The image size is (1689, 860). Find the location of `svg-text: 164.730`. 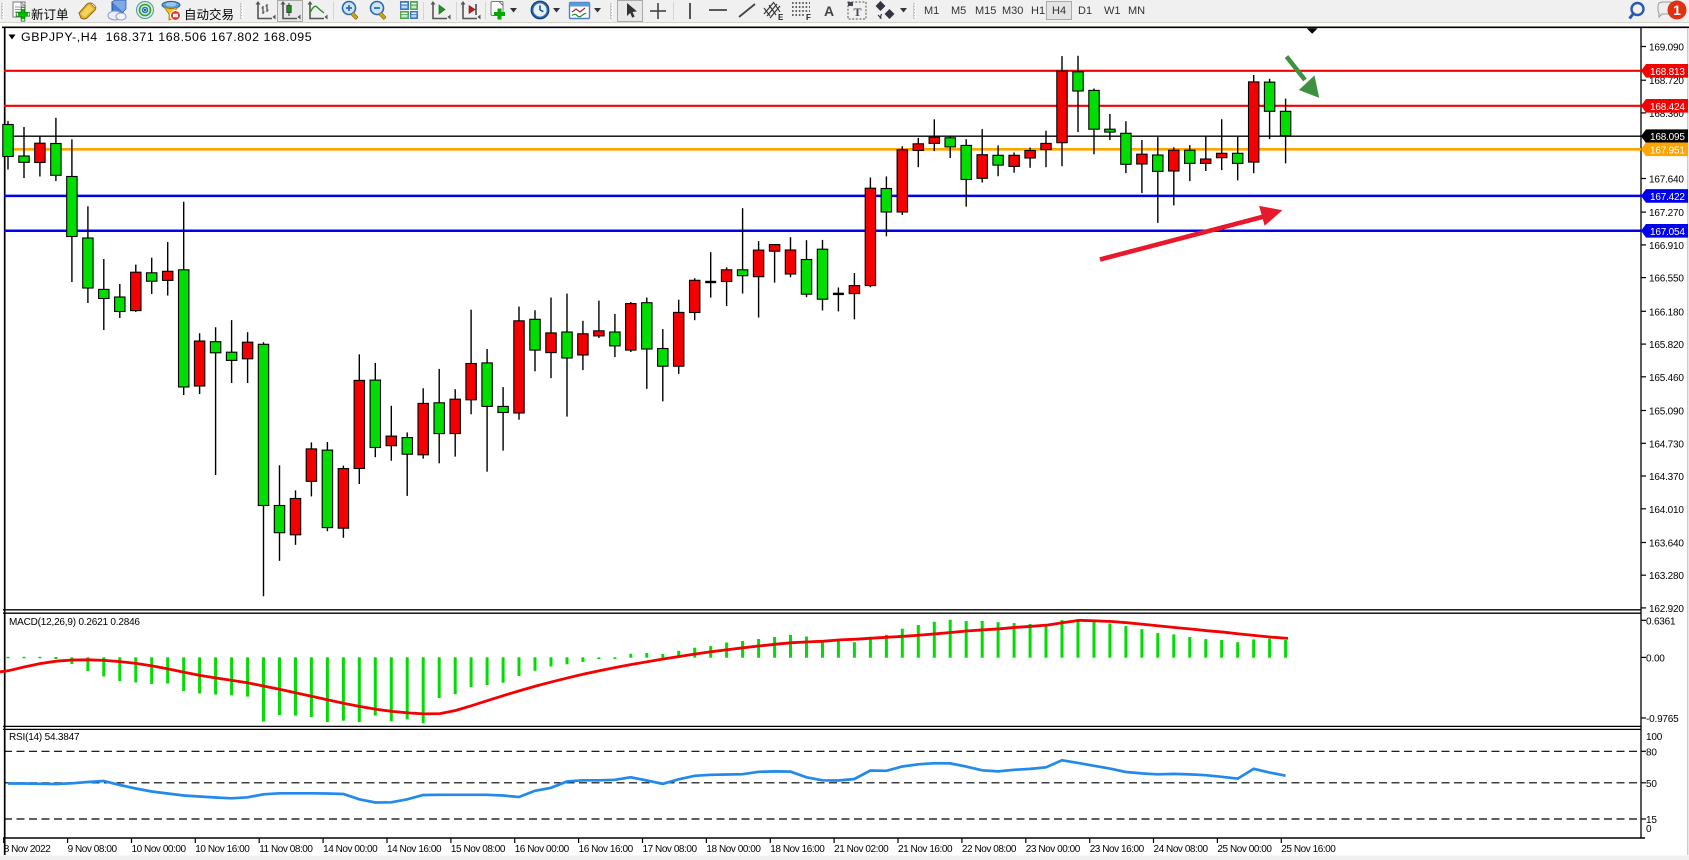

svg-text: 164.730 is located at coordinates (1666, 444).